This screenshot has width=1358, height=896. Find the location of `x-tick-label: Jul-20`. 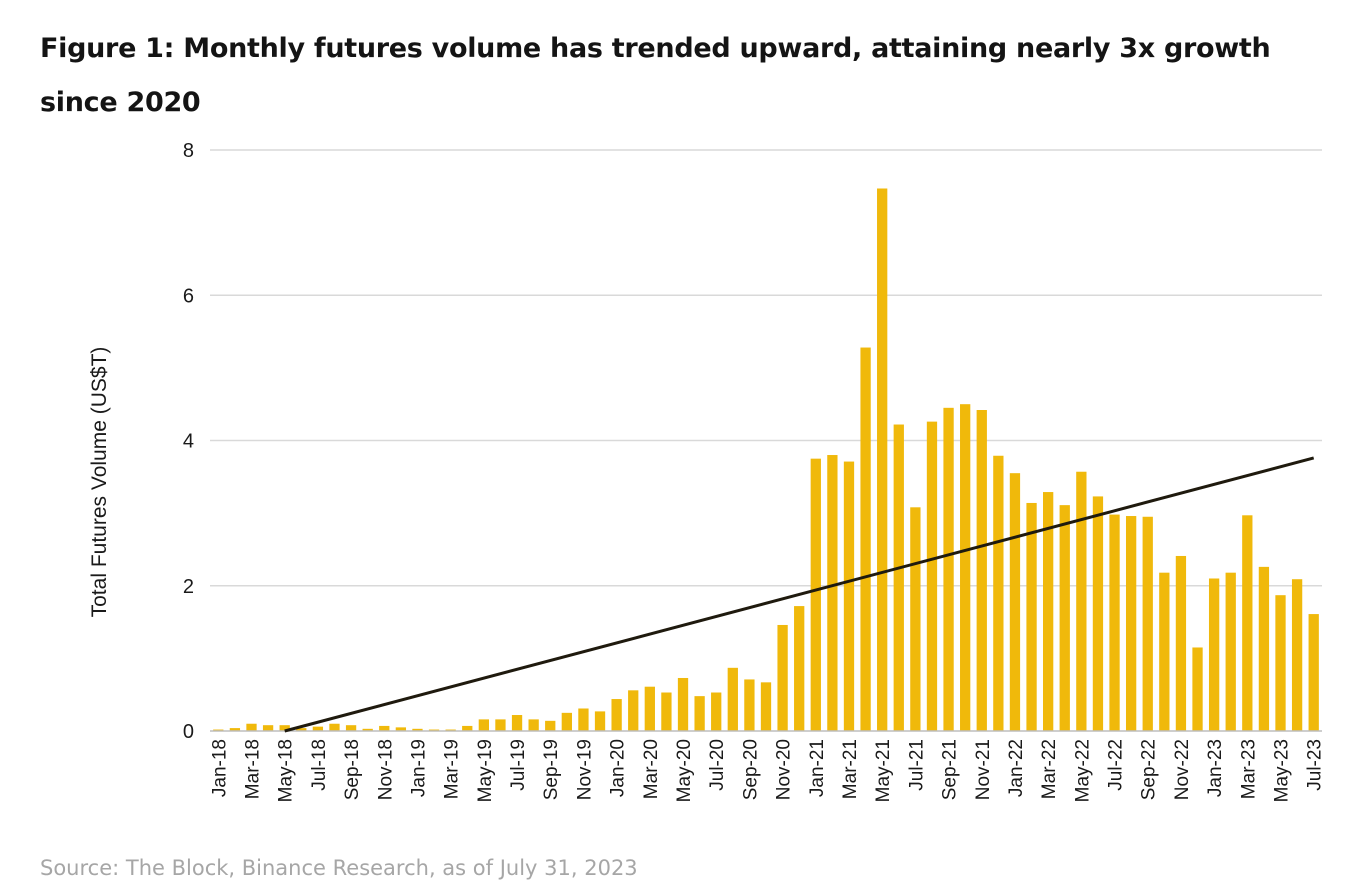

x-tick-label: Jul-20 is located at coordinates (717, 765).